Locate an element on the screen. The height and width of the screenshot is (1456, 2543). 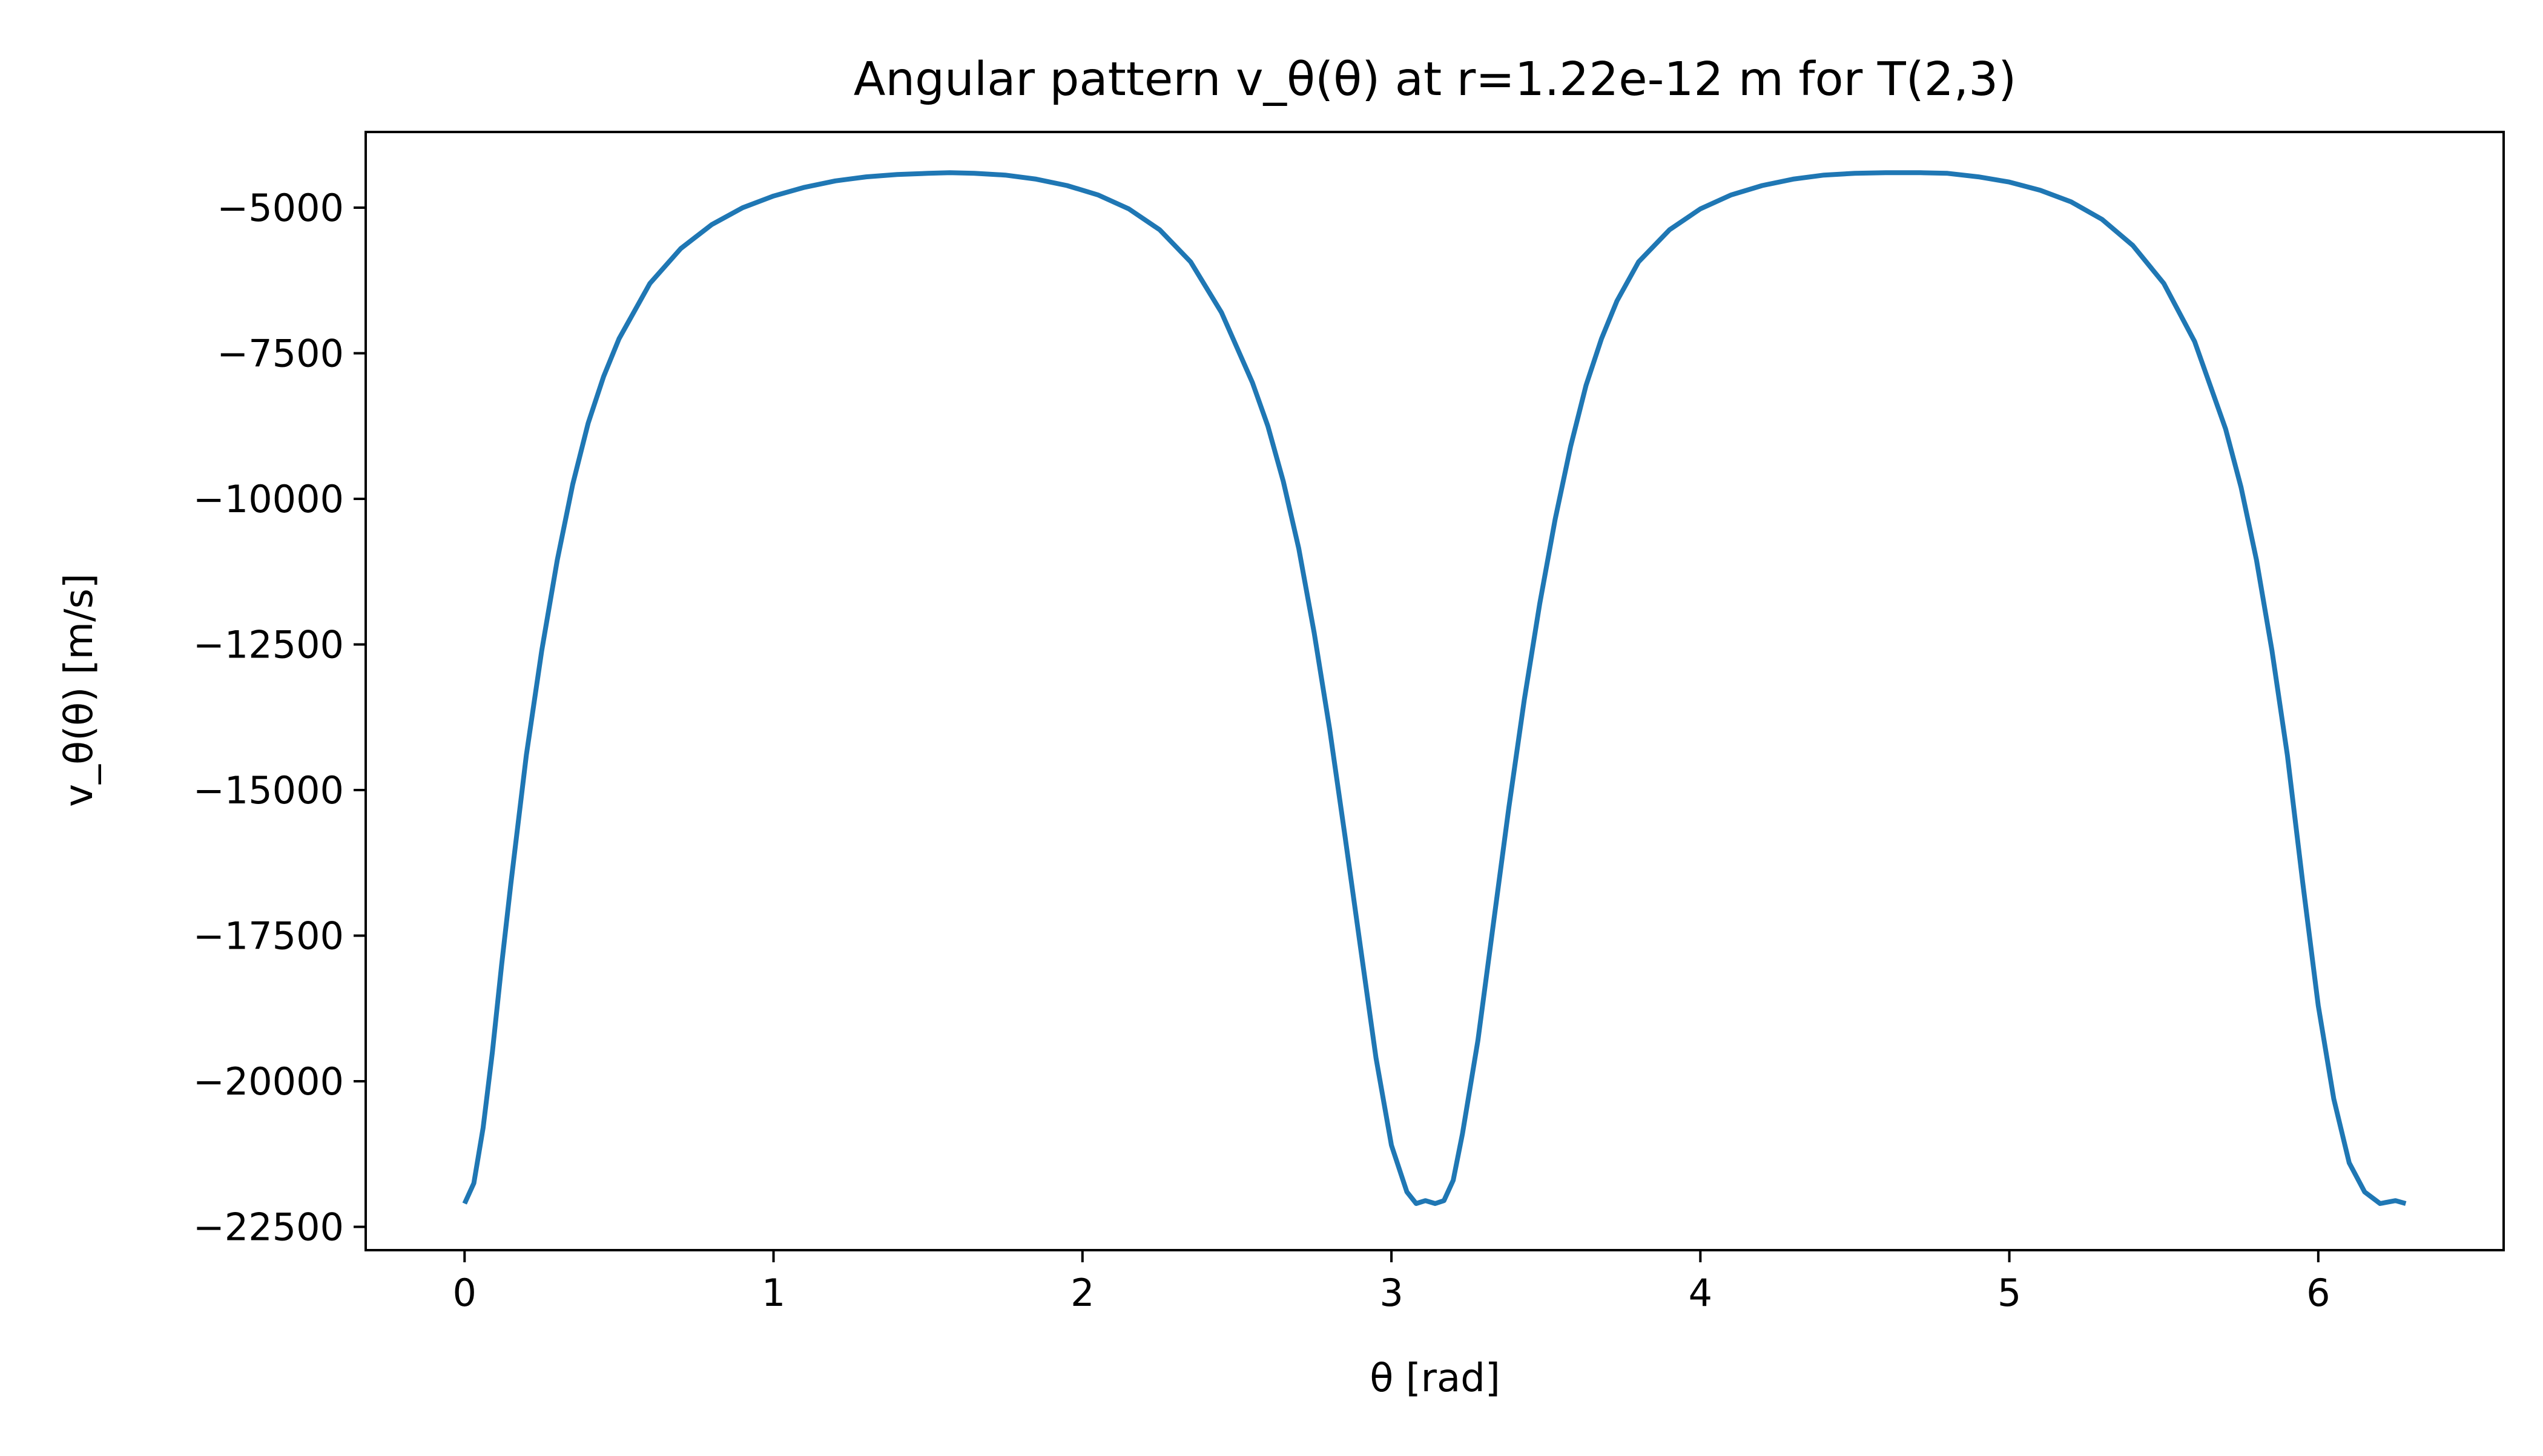
y-tick-label: −7500 is located at coordinates (281, 354).